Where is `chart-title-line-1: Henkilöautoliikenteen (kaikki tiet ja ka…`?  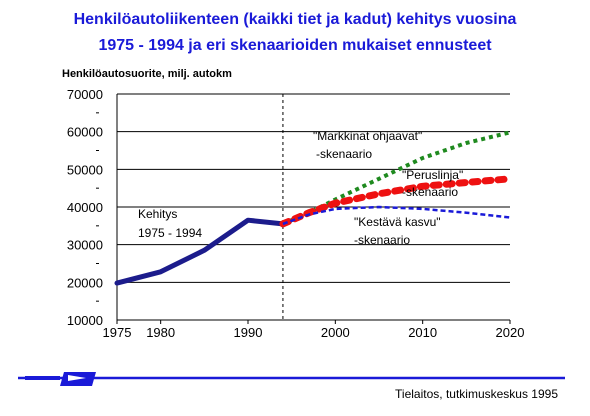
chart-title-line-1: Henkilöautoliikenteen (kaikki tiet ja ka… is located at coordinates (295, 19).